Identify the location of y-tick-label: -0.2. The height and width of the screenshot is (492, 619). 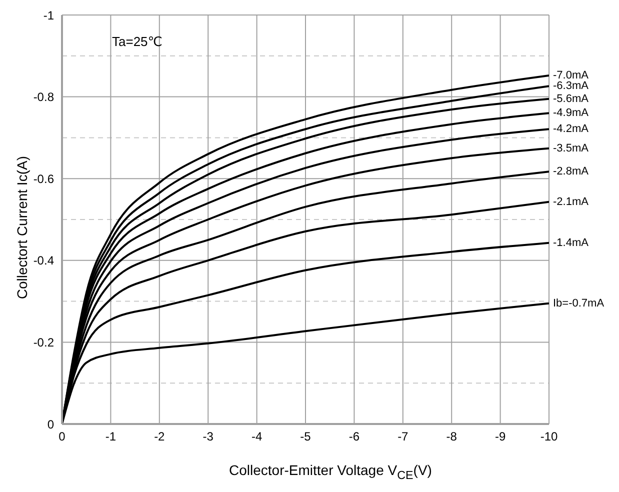
(43, 342).